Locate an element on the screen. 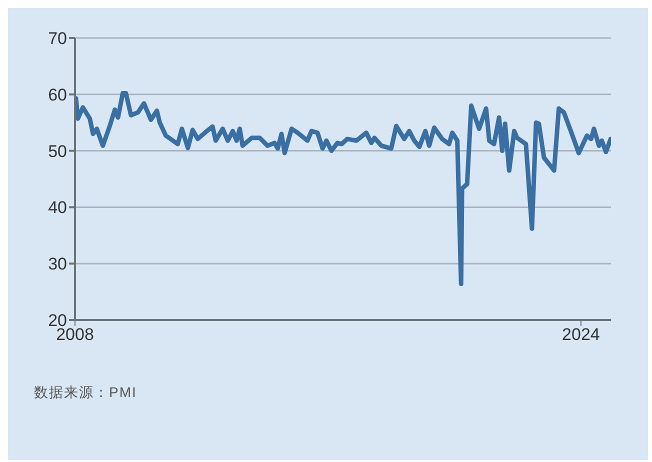 The image size is (652, 462). source-note: 数据来源：PMI is located at coordinates (85, 393).